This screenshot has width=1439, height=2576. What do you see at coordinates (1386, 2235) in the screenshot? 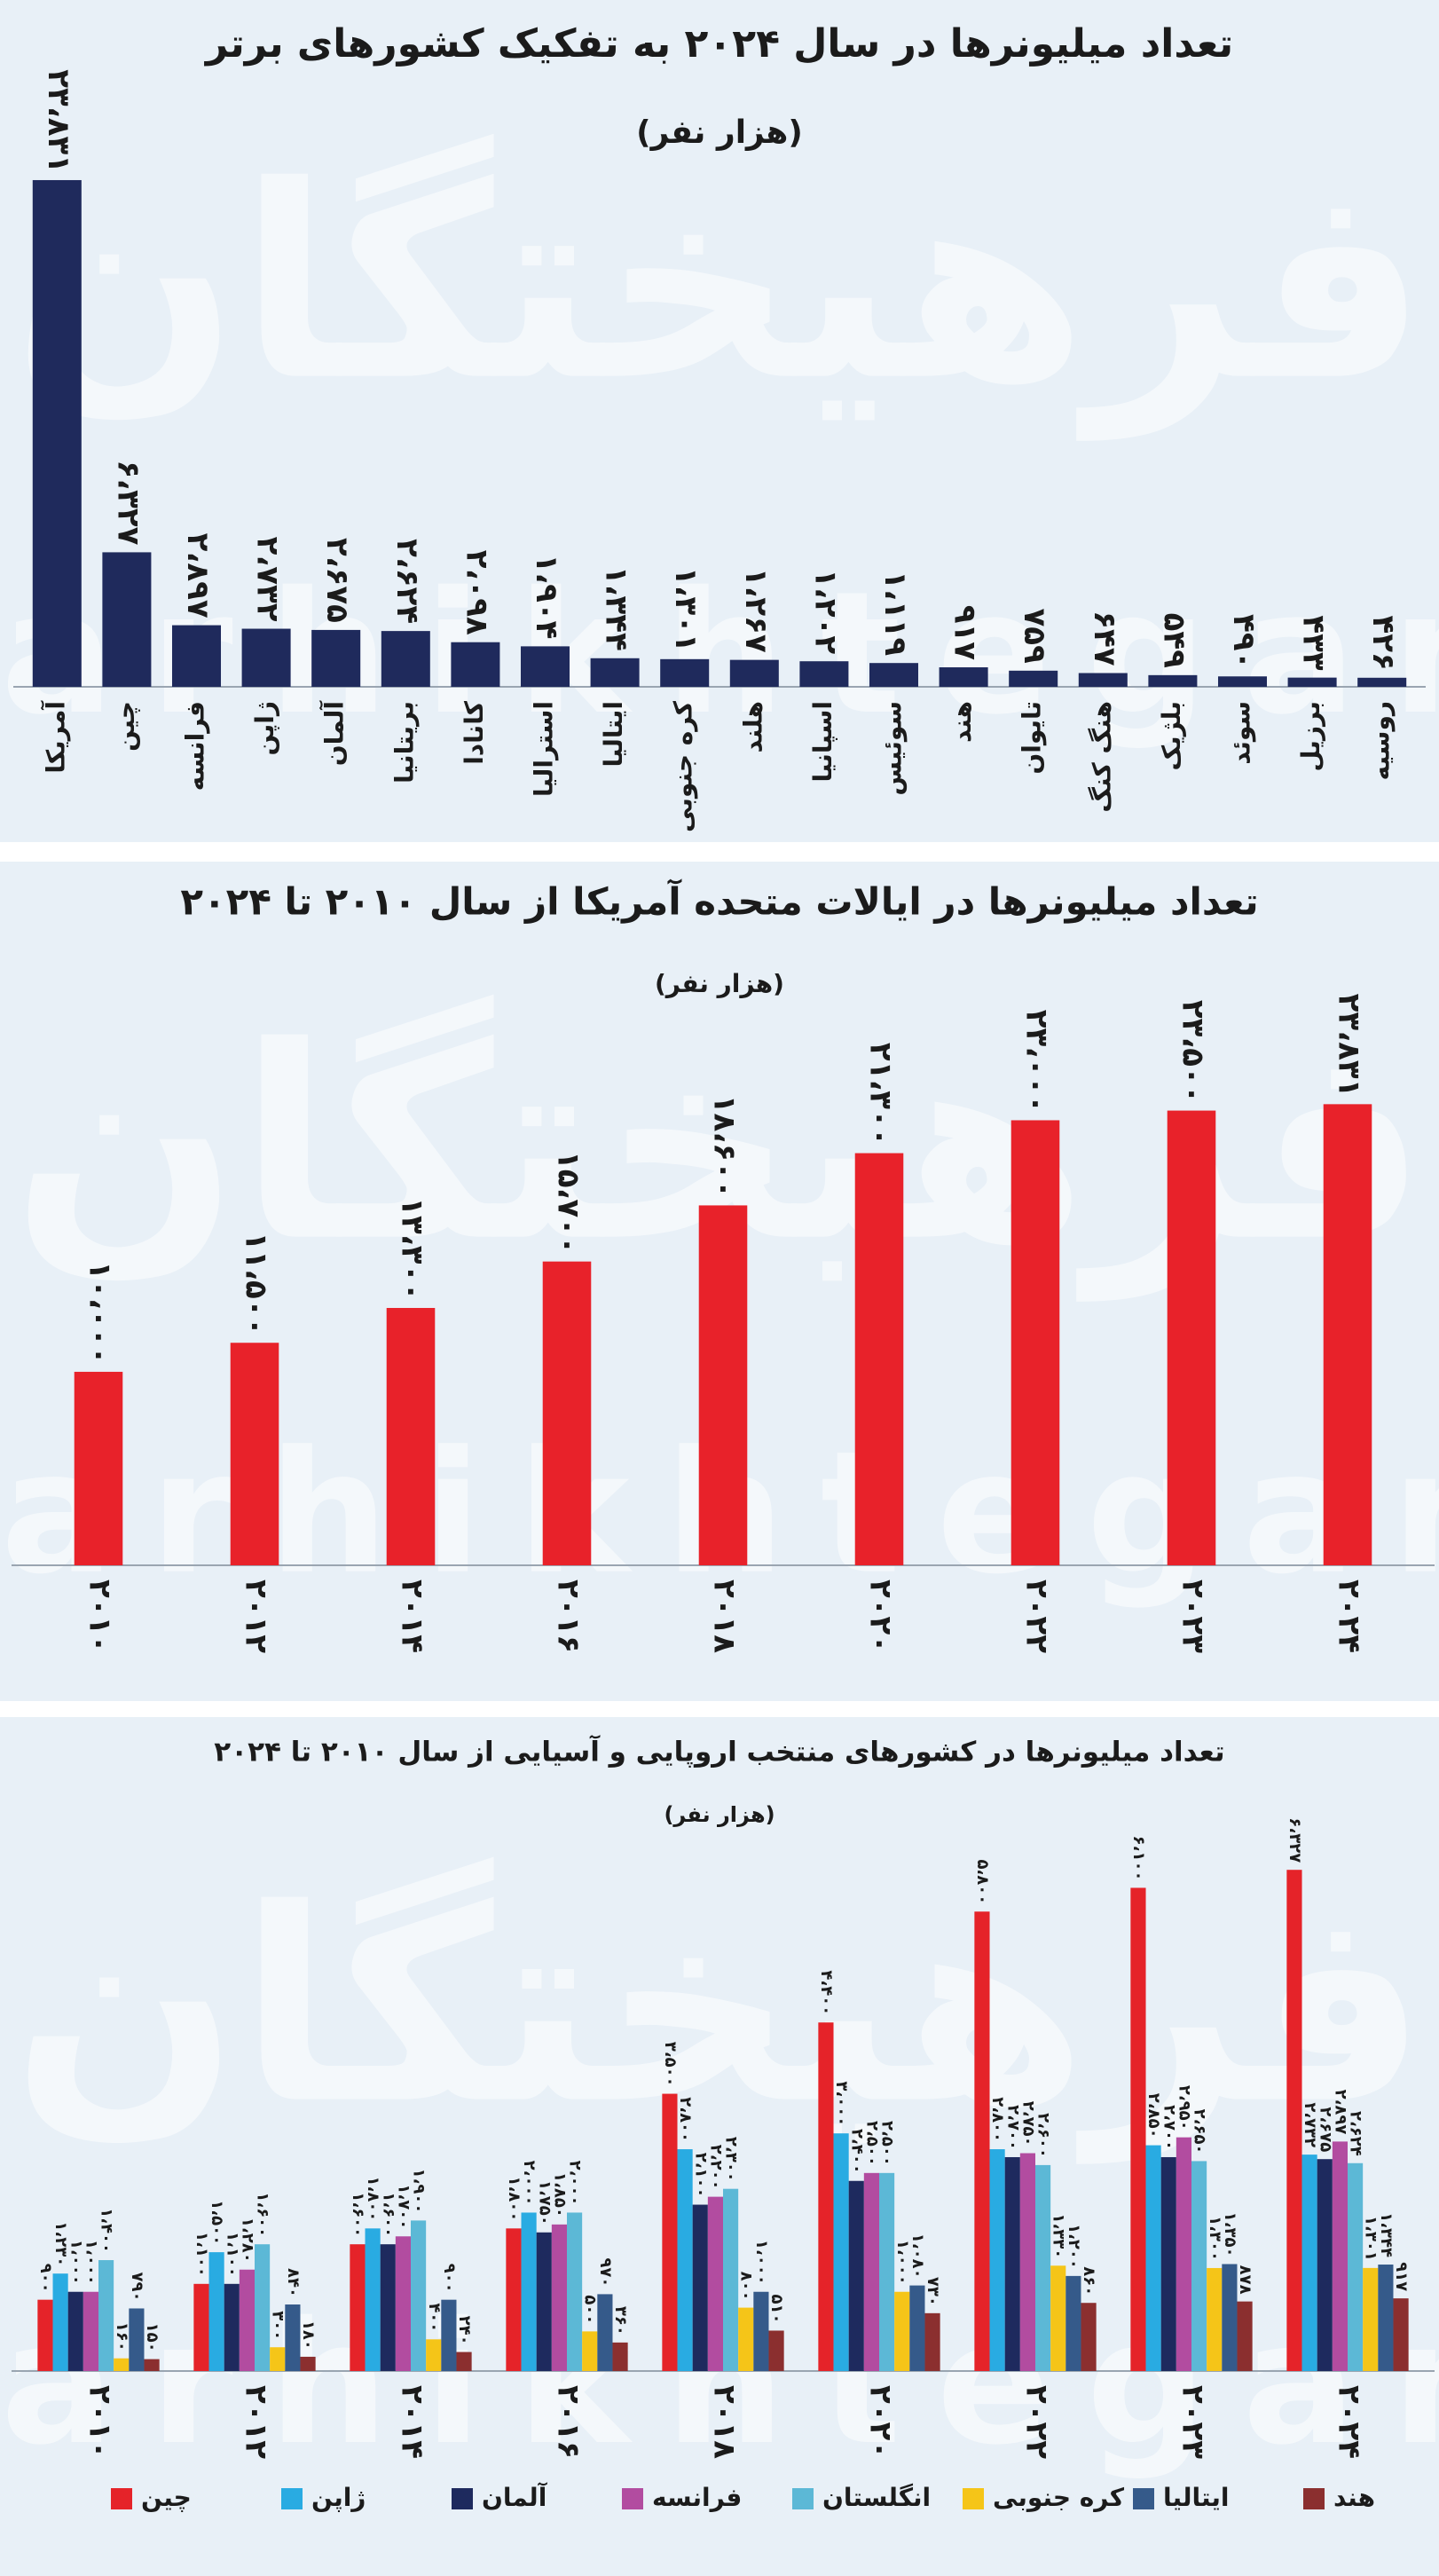
I see `value-label: ۱،۳۴۴` at bounding box center [1386, 2235].